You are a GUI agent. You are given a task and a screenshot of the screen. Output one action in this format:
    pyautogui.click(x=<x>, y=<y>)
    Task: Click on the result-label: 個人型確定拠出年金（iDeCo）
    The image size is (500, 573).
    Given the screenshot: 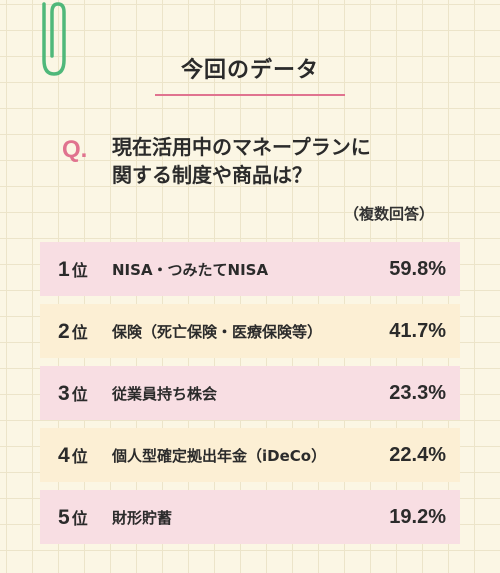 What is the action you would take?
    pyautogui.click(x=219, y=455)
    